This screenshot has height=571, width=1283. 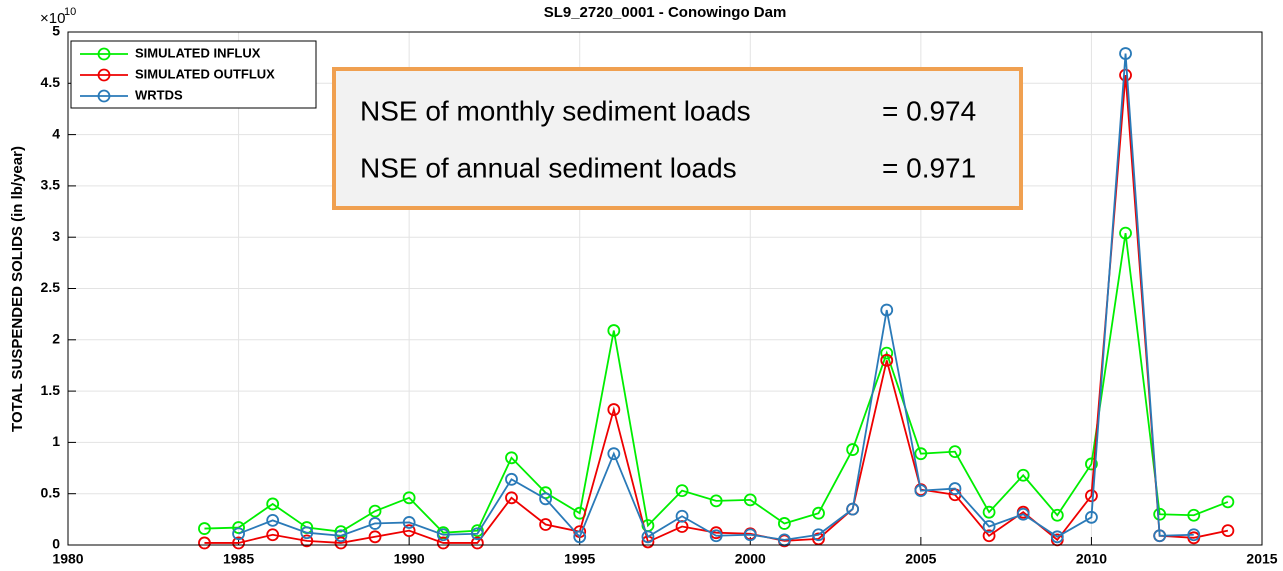 I want to click on x-tick-label: 1985, so click(x=238, y=559).